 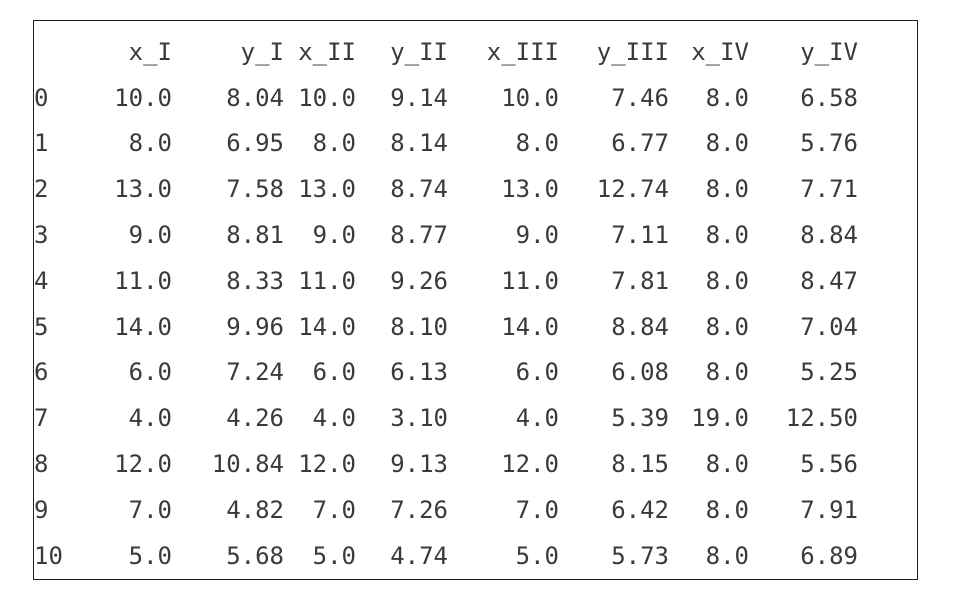 I want to click on table-row: 5 14.0 9.96 14.0 8.10 14.0 8.84 8.0 7.04, so click(x=446, y=327).